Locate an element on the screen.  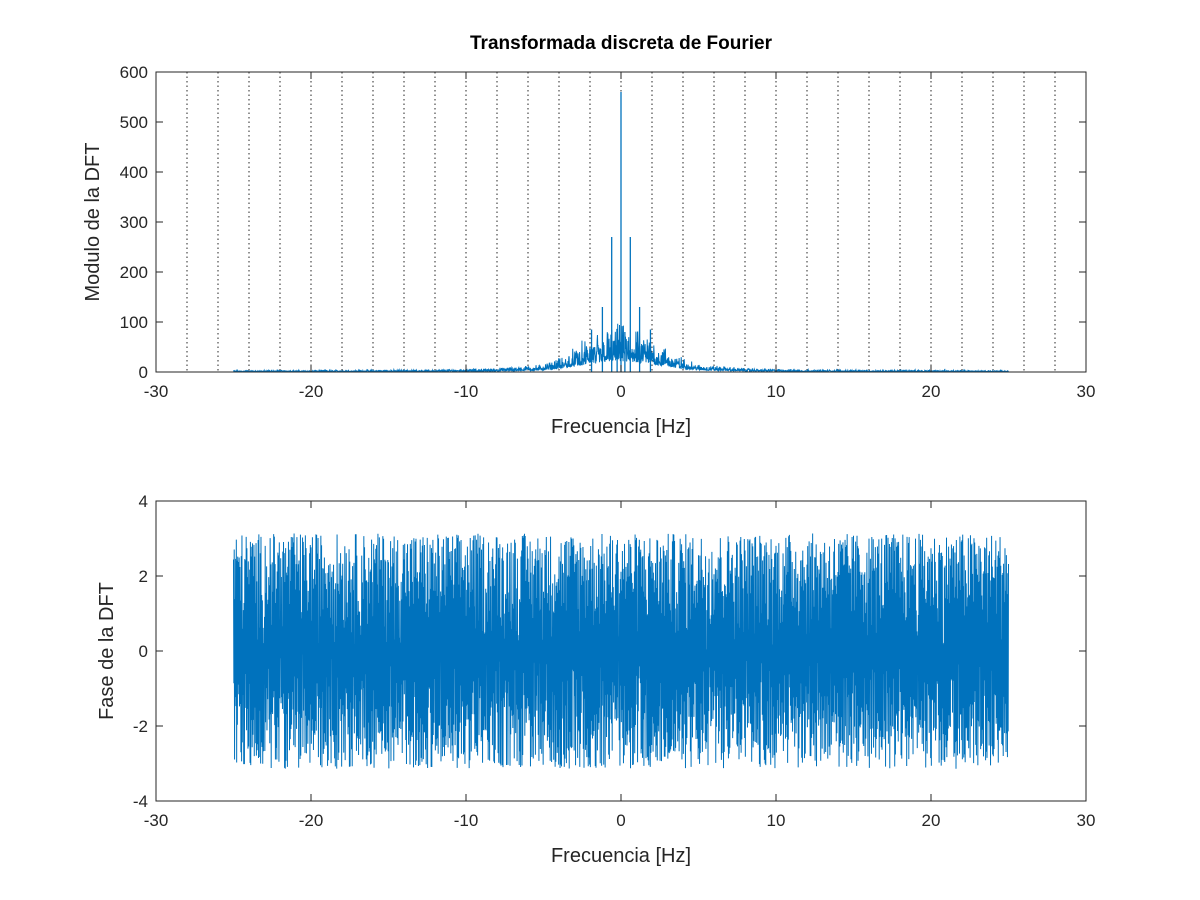
y-tick-label: 400 is located at coordinates (134, 172).